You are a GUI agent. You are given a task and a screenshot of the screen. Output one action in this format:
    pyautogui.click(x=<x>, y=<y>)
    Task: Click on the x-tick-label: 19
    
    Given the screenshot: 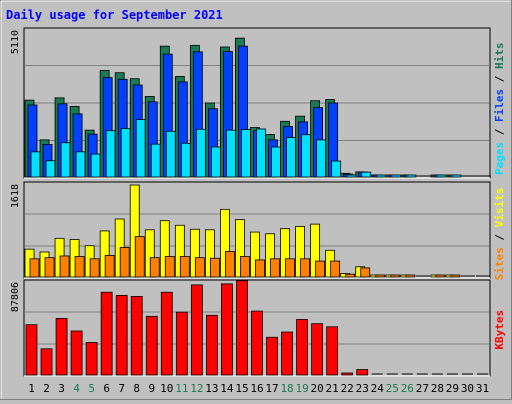 What is the action you would take?
    pyautogui.click(x=301, y=388)
    